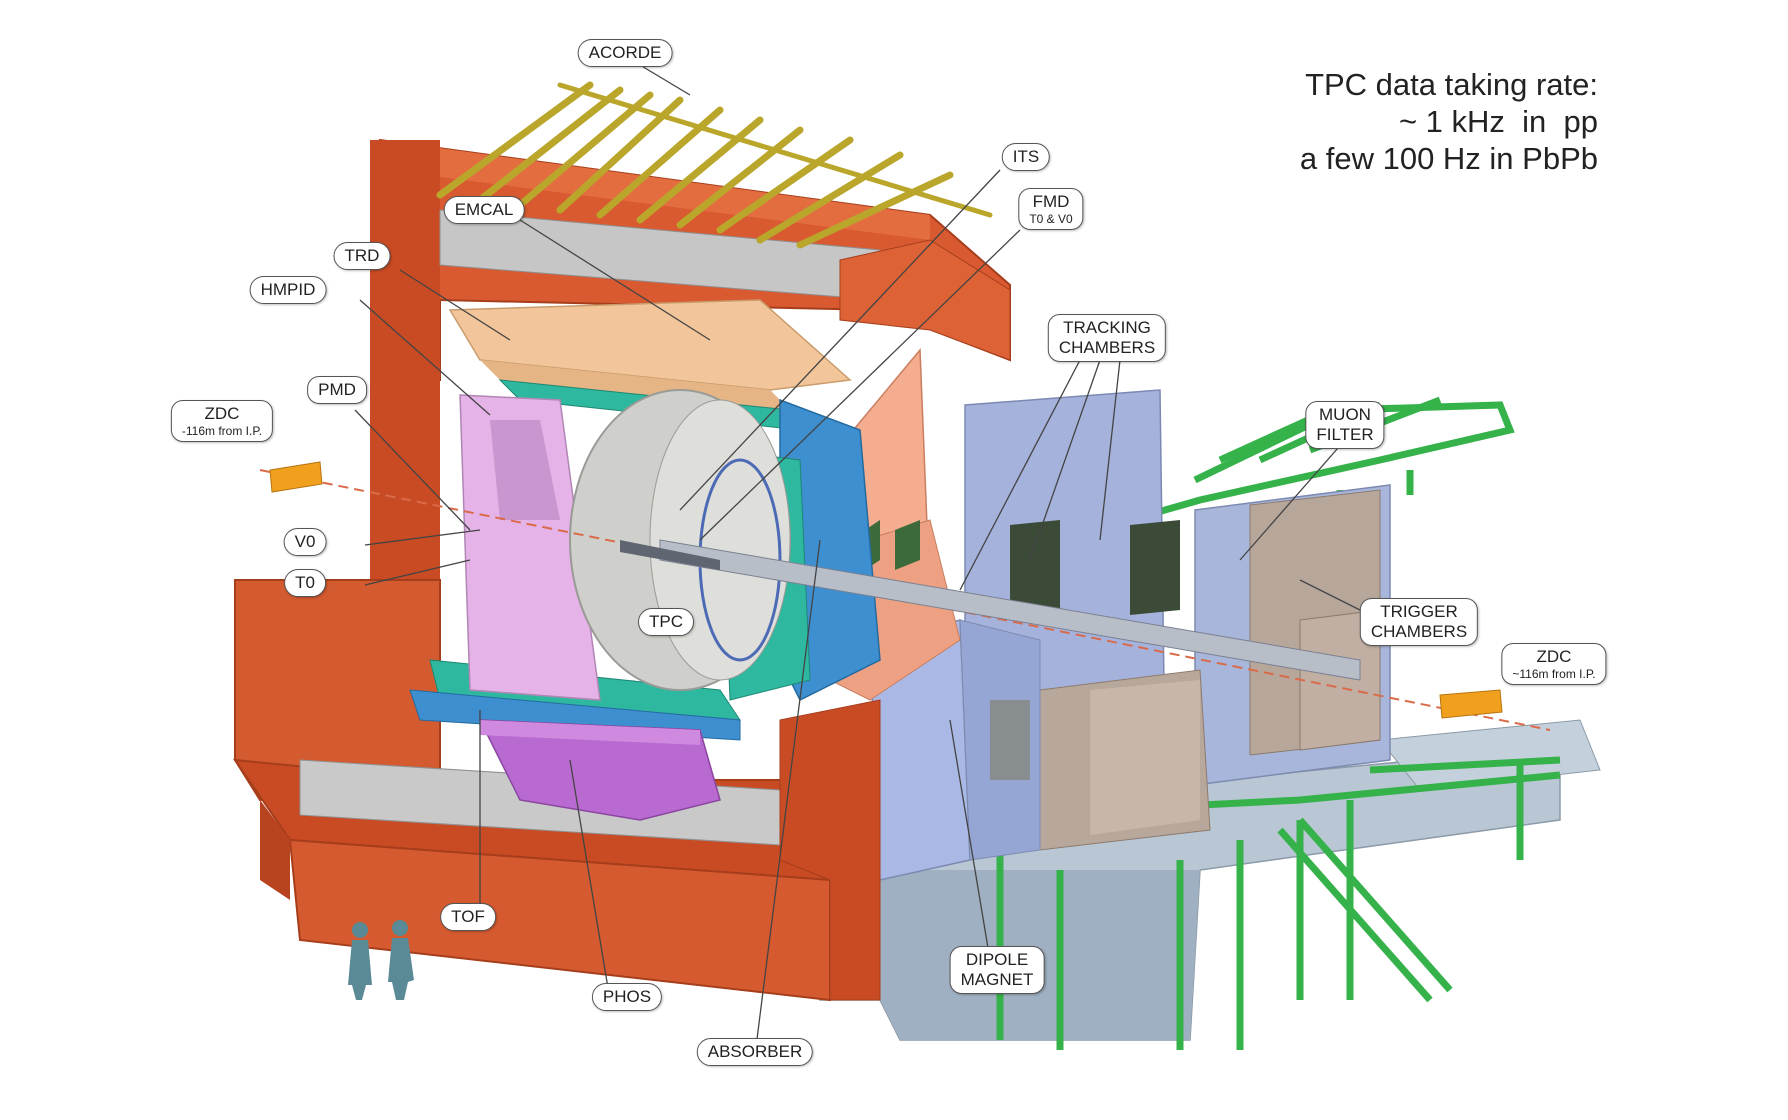 The height and width of the screenshot is (1120, 1788). Describe the element at coordinates (381, 960) in the screenshot. I see `human-figures-icon` at that location.